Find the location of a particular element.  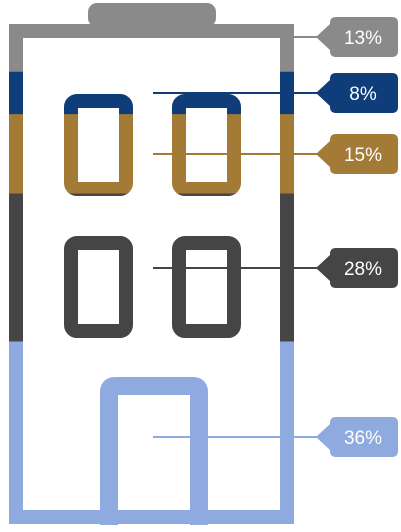

segment-label: 13% is located at coordinates (363, 38).